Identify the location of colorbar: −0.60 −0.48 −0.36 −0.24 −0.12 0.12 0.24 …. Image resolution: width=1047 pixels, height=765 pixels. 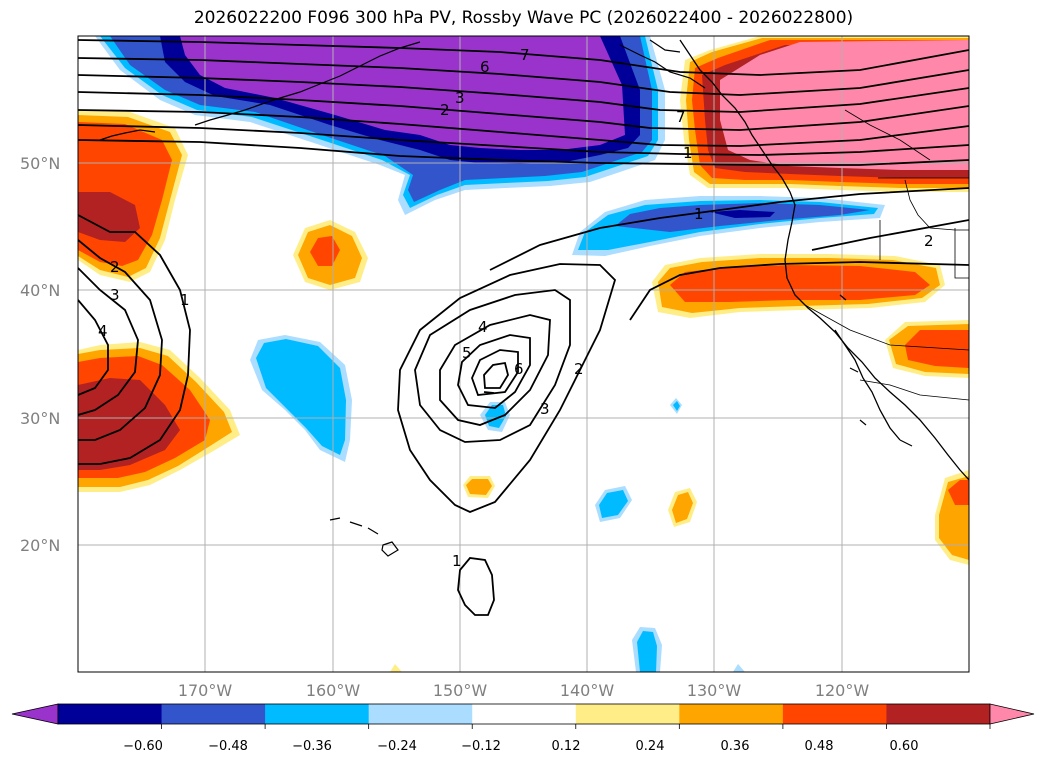
(523, 728).